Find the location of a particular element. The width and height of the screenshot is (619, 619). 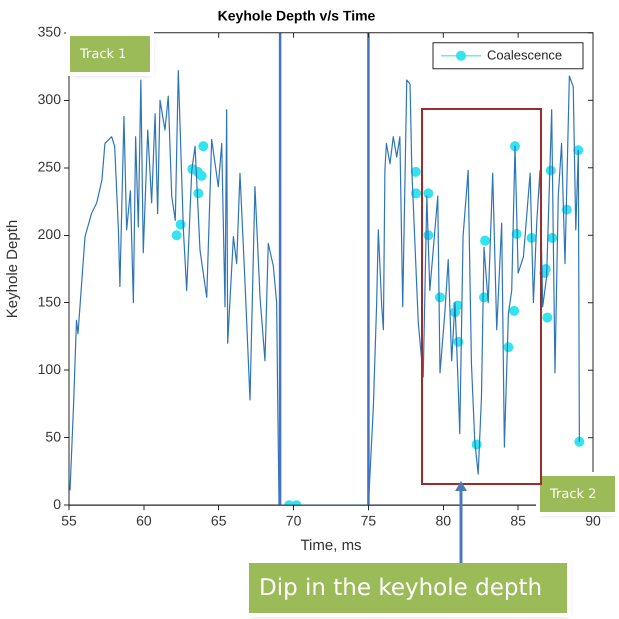

y-tick-label: 0 is located at coordinates (57, 504).